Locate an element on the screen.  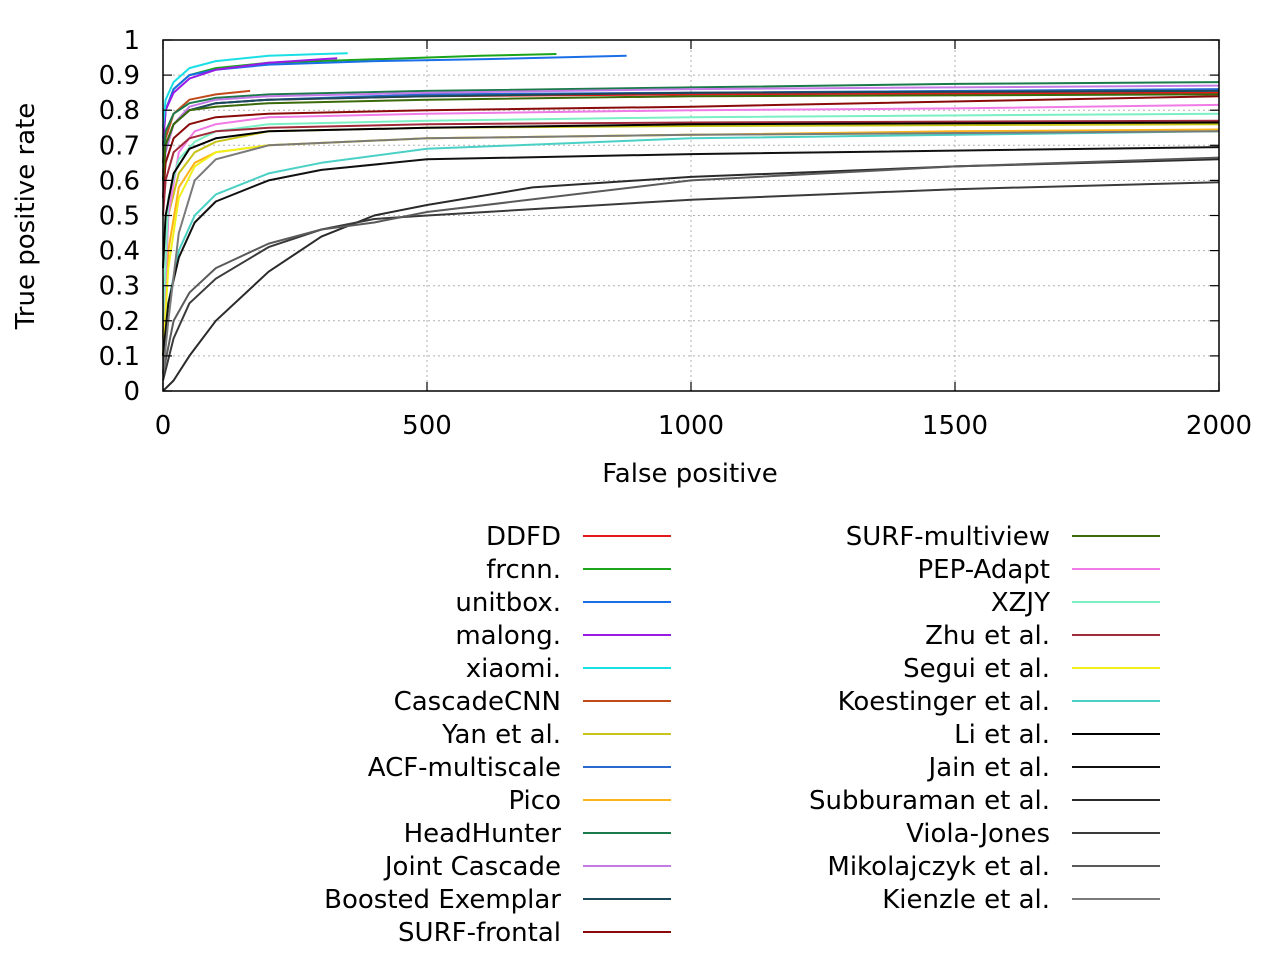
legend-label: Li et al. is located at coordinates (1002, 735).